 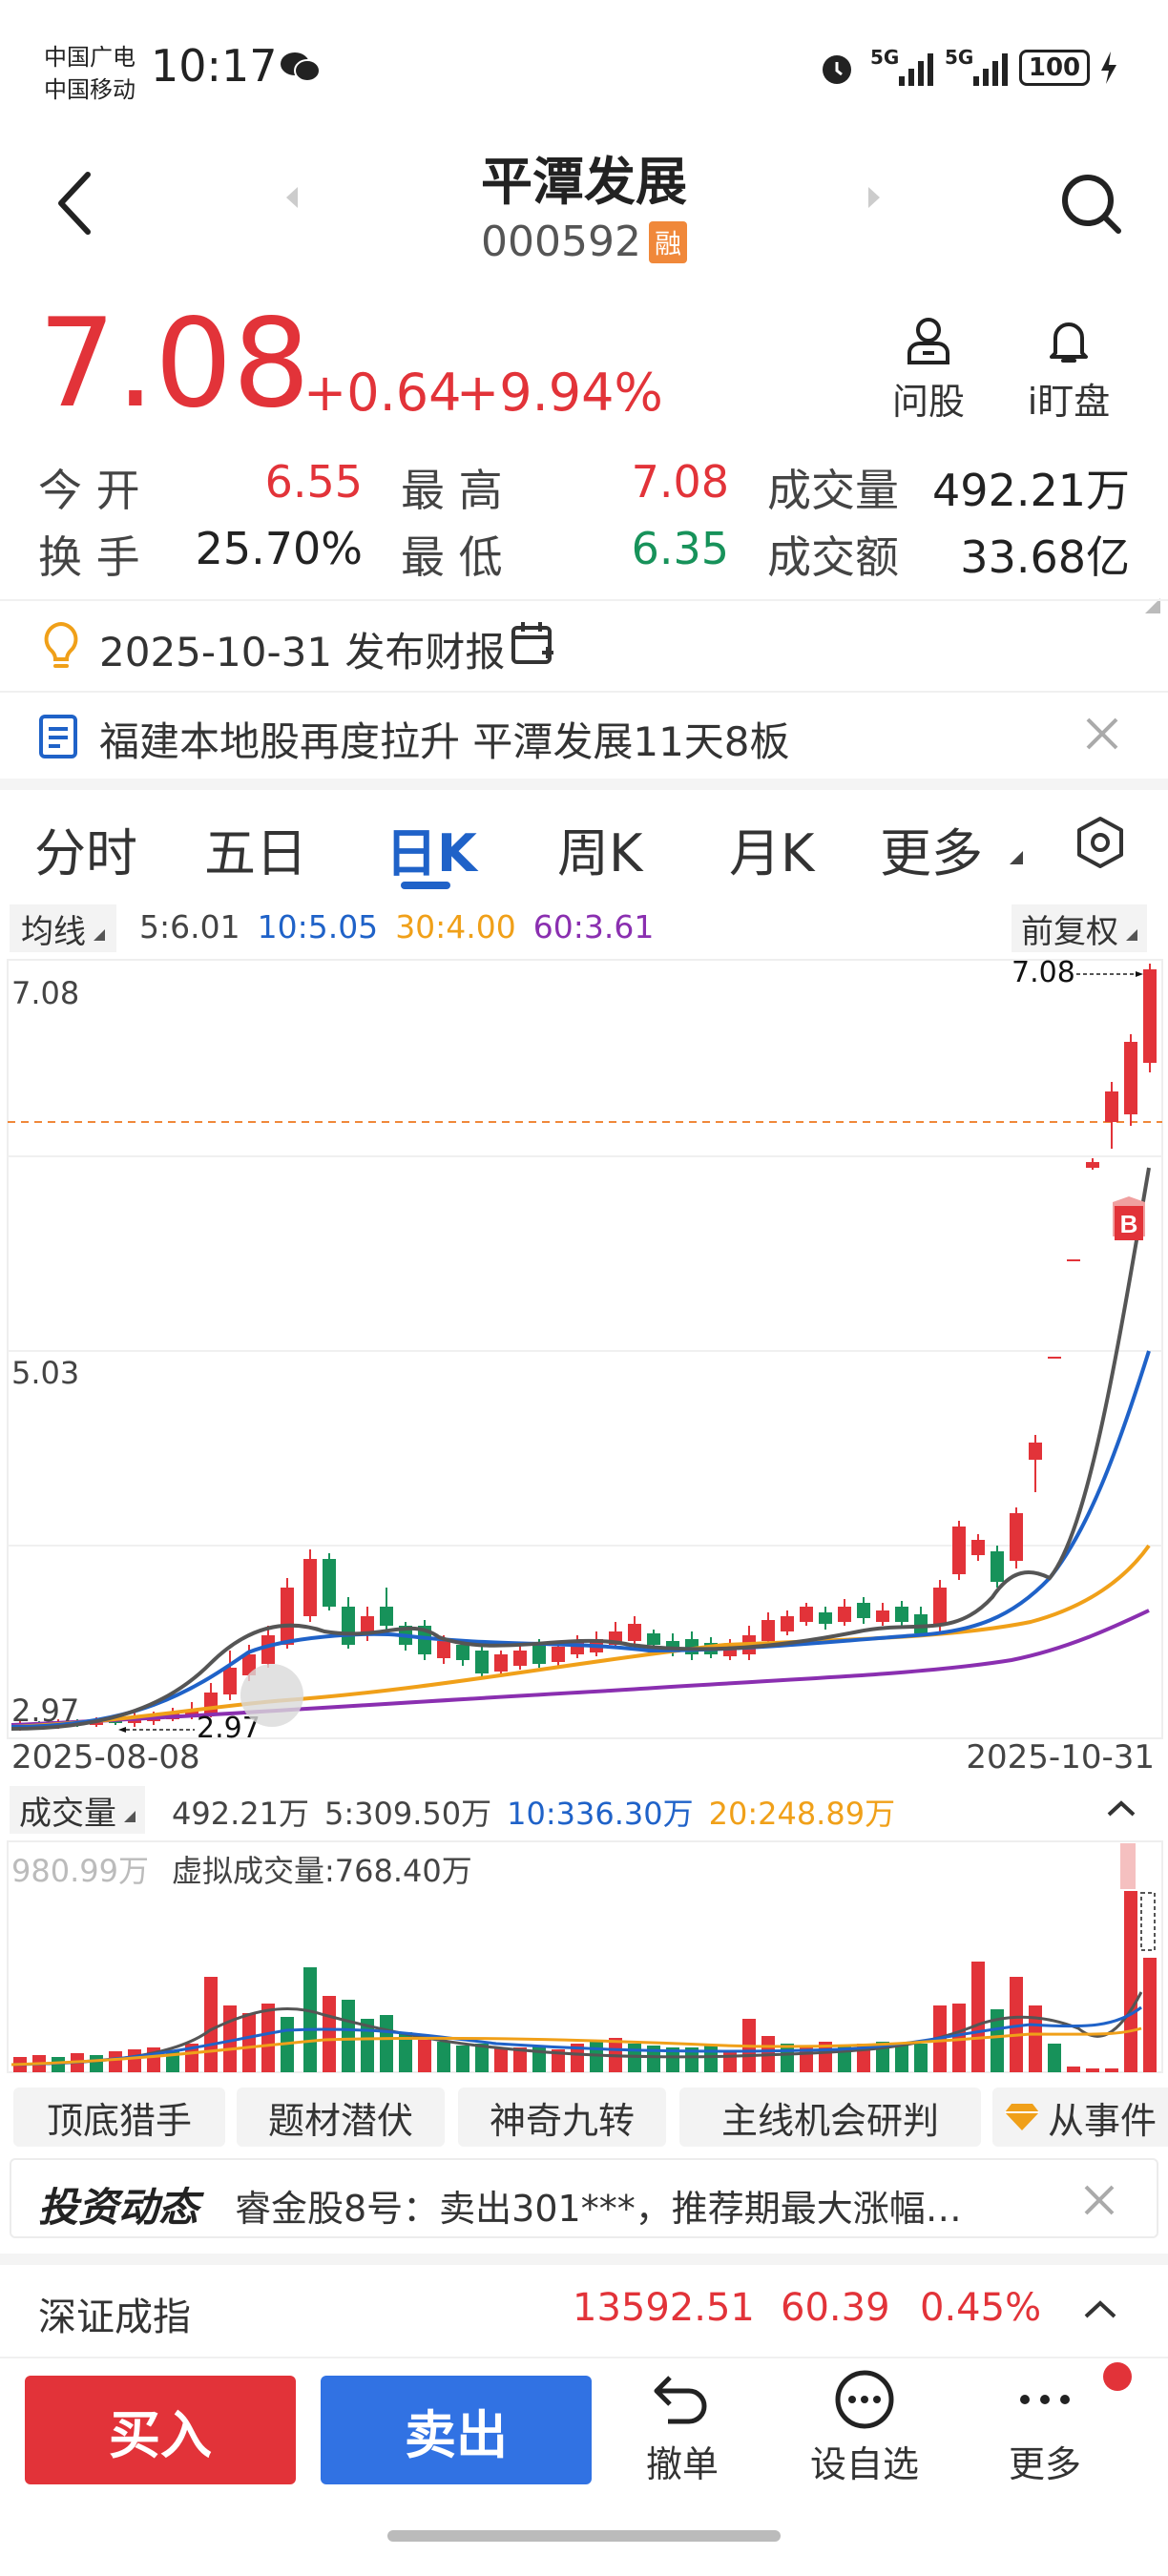 I want to click on tab-five-day: 五日, so click(x=255, y=853).